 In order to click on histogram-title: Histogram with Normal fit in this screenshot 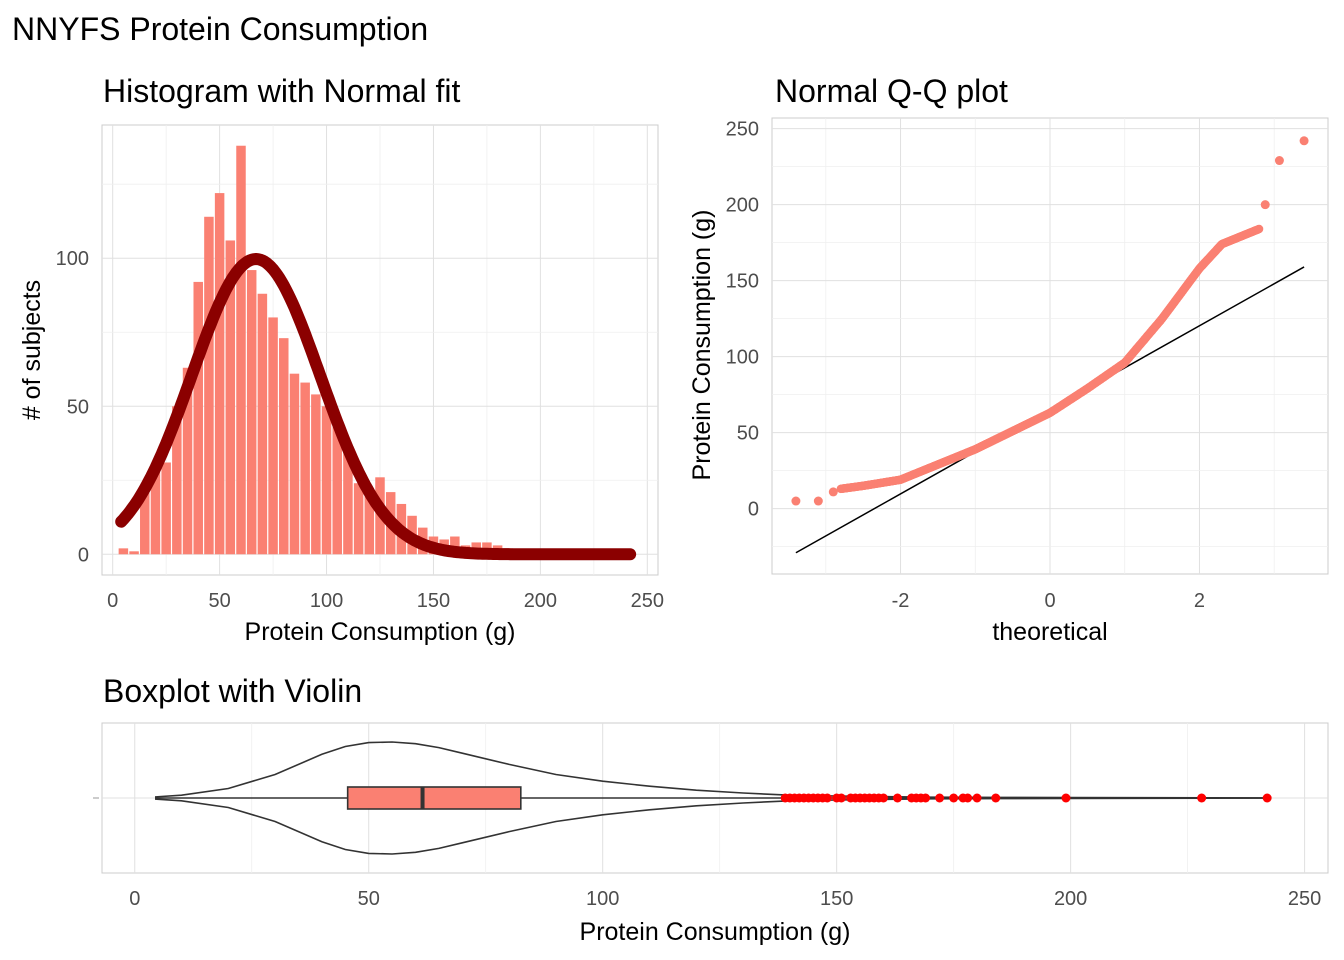, I will do `click(282, 91)`.